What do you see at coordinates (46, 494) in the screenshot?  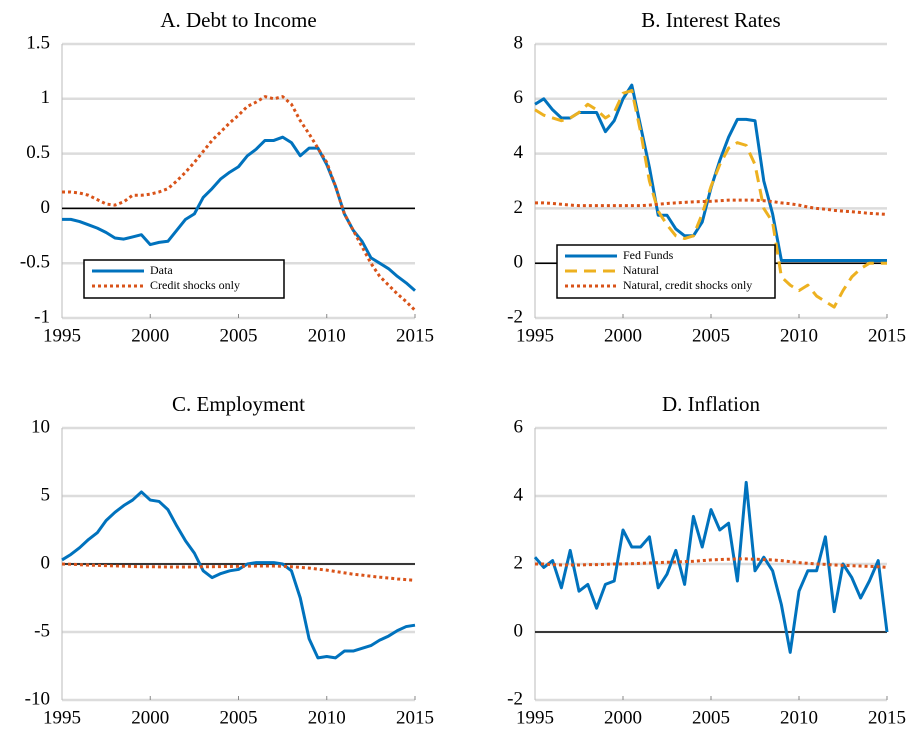 I see `y-tick-label: 5` at bounding box center [46, 494].